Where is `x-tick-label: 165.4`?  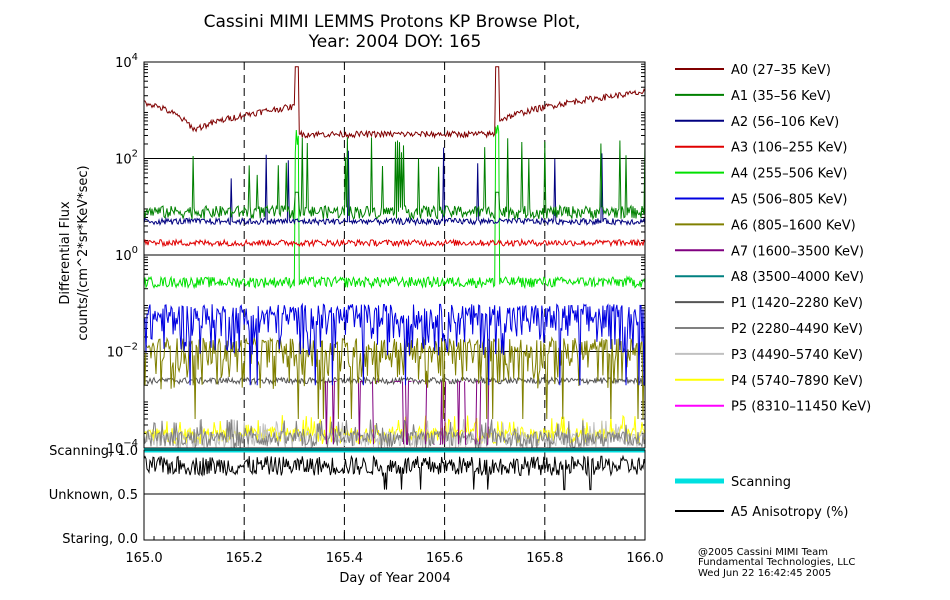
x-tick-label: 165.4 is located at coordinates (344, 558).